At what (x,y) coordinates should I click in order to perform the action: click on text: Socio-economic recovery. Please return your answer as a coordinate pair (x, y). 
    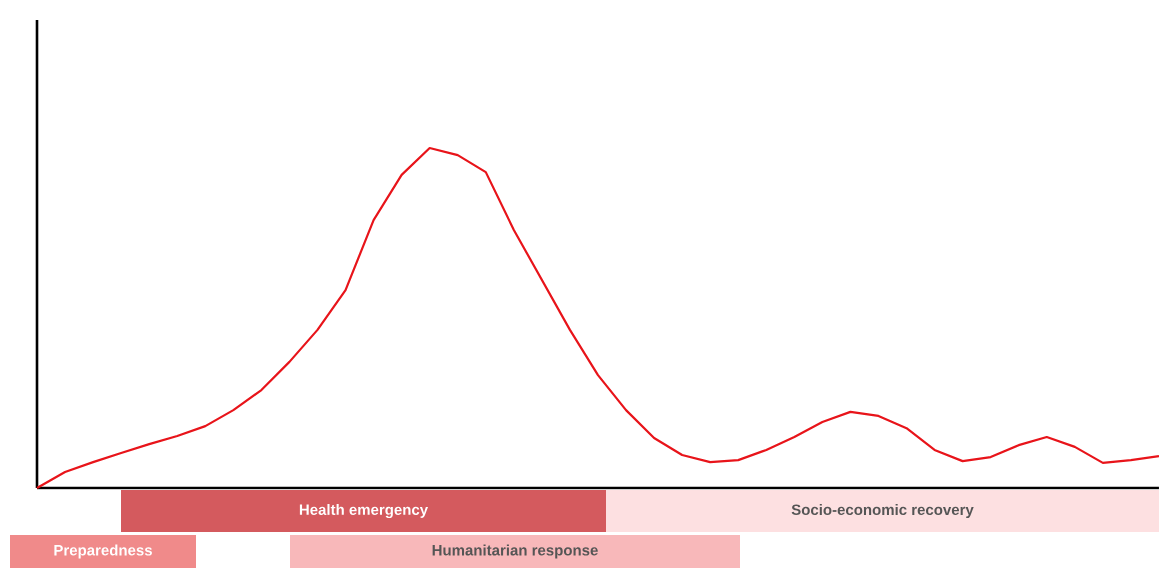
    Looking at the image, I should click on (882, 511).